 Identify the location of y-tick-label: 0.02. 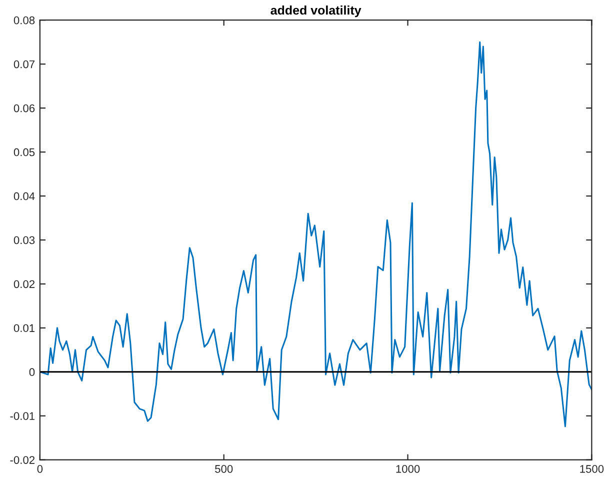
(24, 284).